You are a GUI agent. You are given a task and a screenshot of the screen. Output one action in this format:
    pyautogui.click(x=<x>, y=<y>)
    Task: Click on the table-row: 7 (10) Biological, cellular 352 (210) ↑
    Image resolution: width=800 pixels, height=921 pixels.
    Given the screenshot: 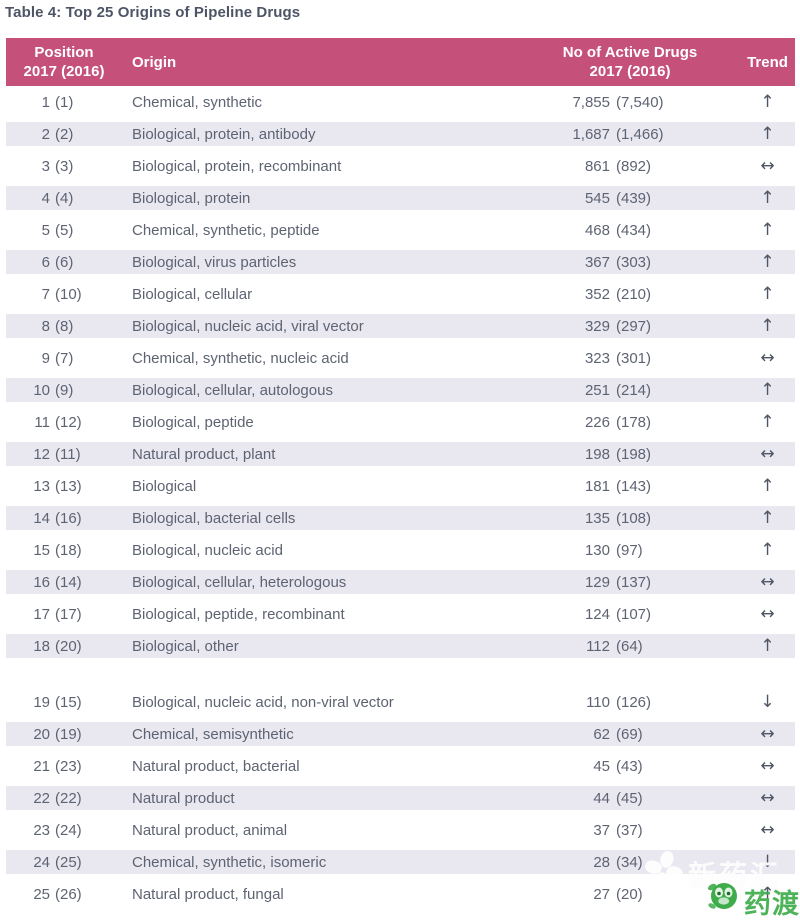 What is the action you would take?
    pyautogui.click(x=400, y=294)
    